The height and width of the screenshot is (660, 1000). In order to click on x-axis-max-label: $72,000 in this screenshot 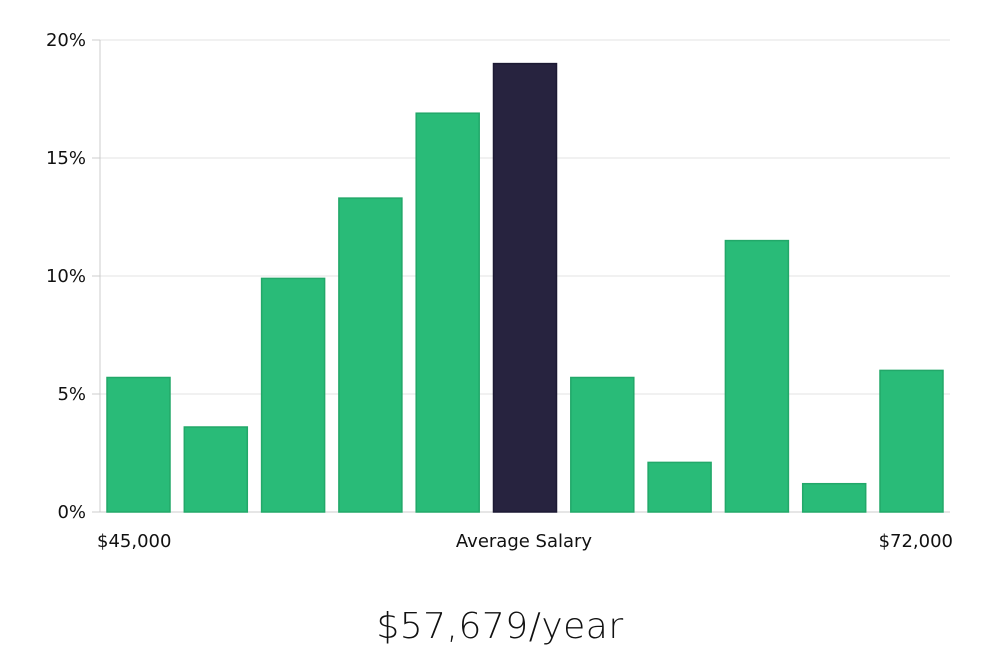, I will do `click(916, 541)`.